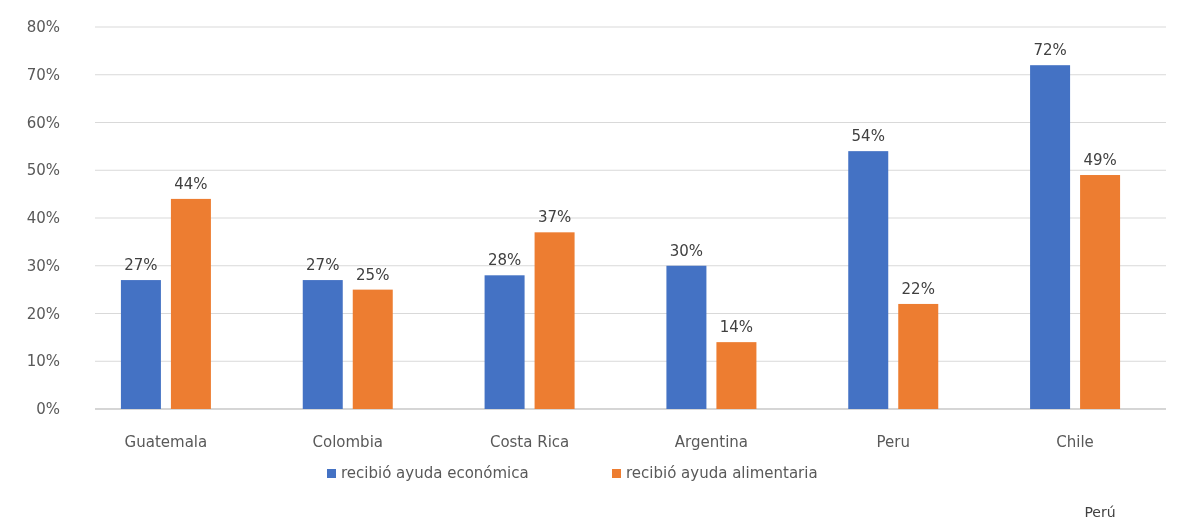 Image resolution: width=1186 pixels, height=523 pixels. Describe the element at coordinates (529, 442) in the screenshot. I see `x-tick-label: Costa Rica` at that location.